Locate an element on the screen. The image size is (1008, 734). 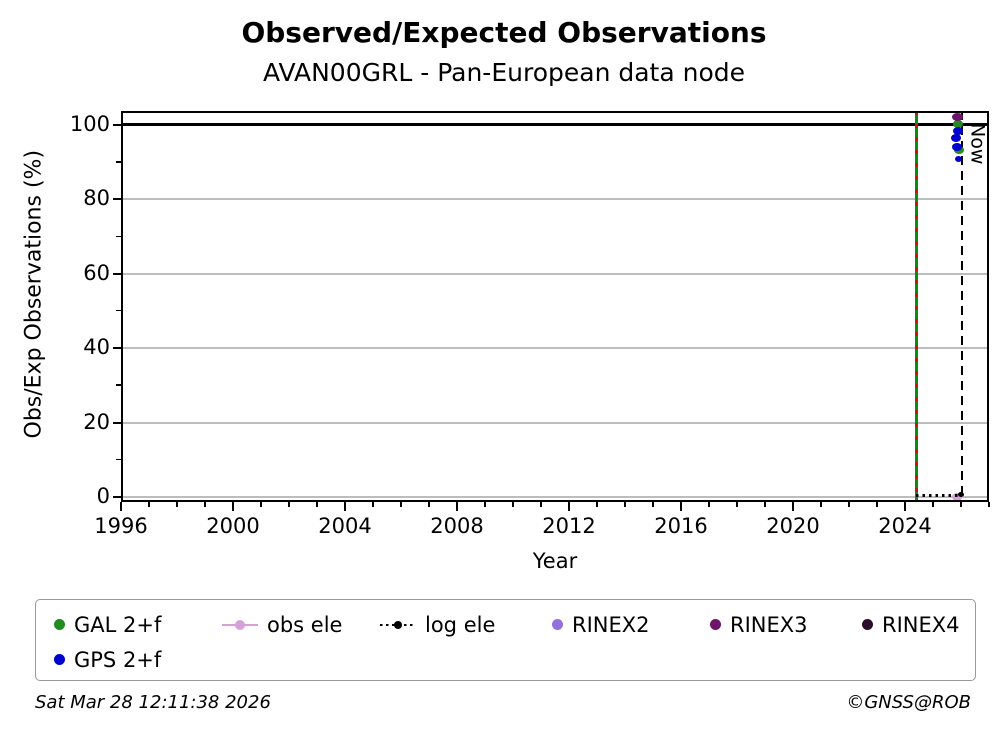
legend-label: RINEX4 is located at coordinates (921, 624).